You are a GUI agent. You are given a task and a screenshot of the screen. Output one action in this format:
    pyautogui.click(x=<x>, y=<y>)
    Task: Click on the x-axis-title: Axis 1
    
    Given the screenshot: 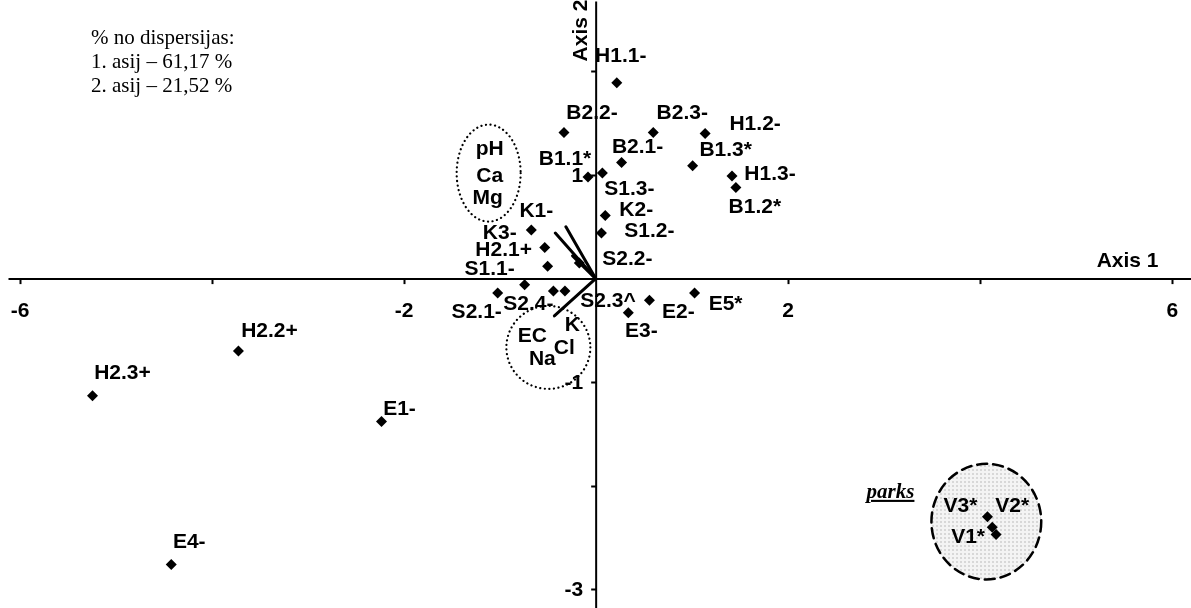 What is the action you would take?
    pyautogui.click(x=1127, y=260)
    